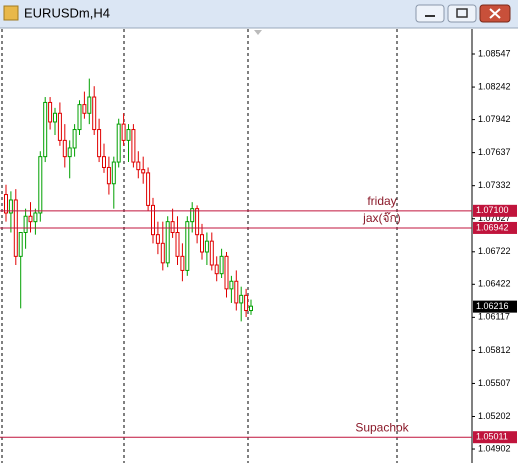  Describe the element at coordinates (494, 448) in the screenshot. I see `y-tick-label: 1.04902` at that location.